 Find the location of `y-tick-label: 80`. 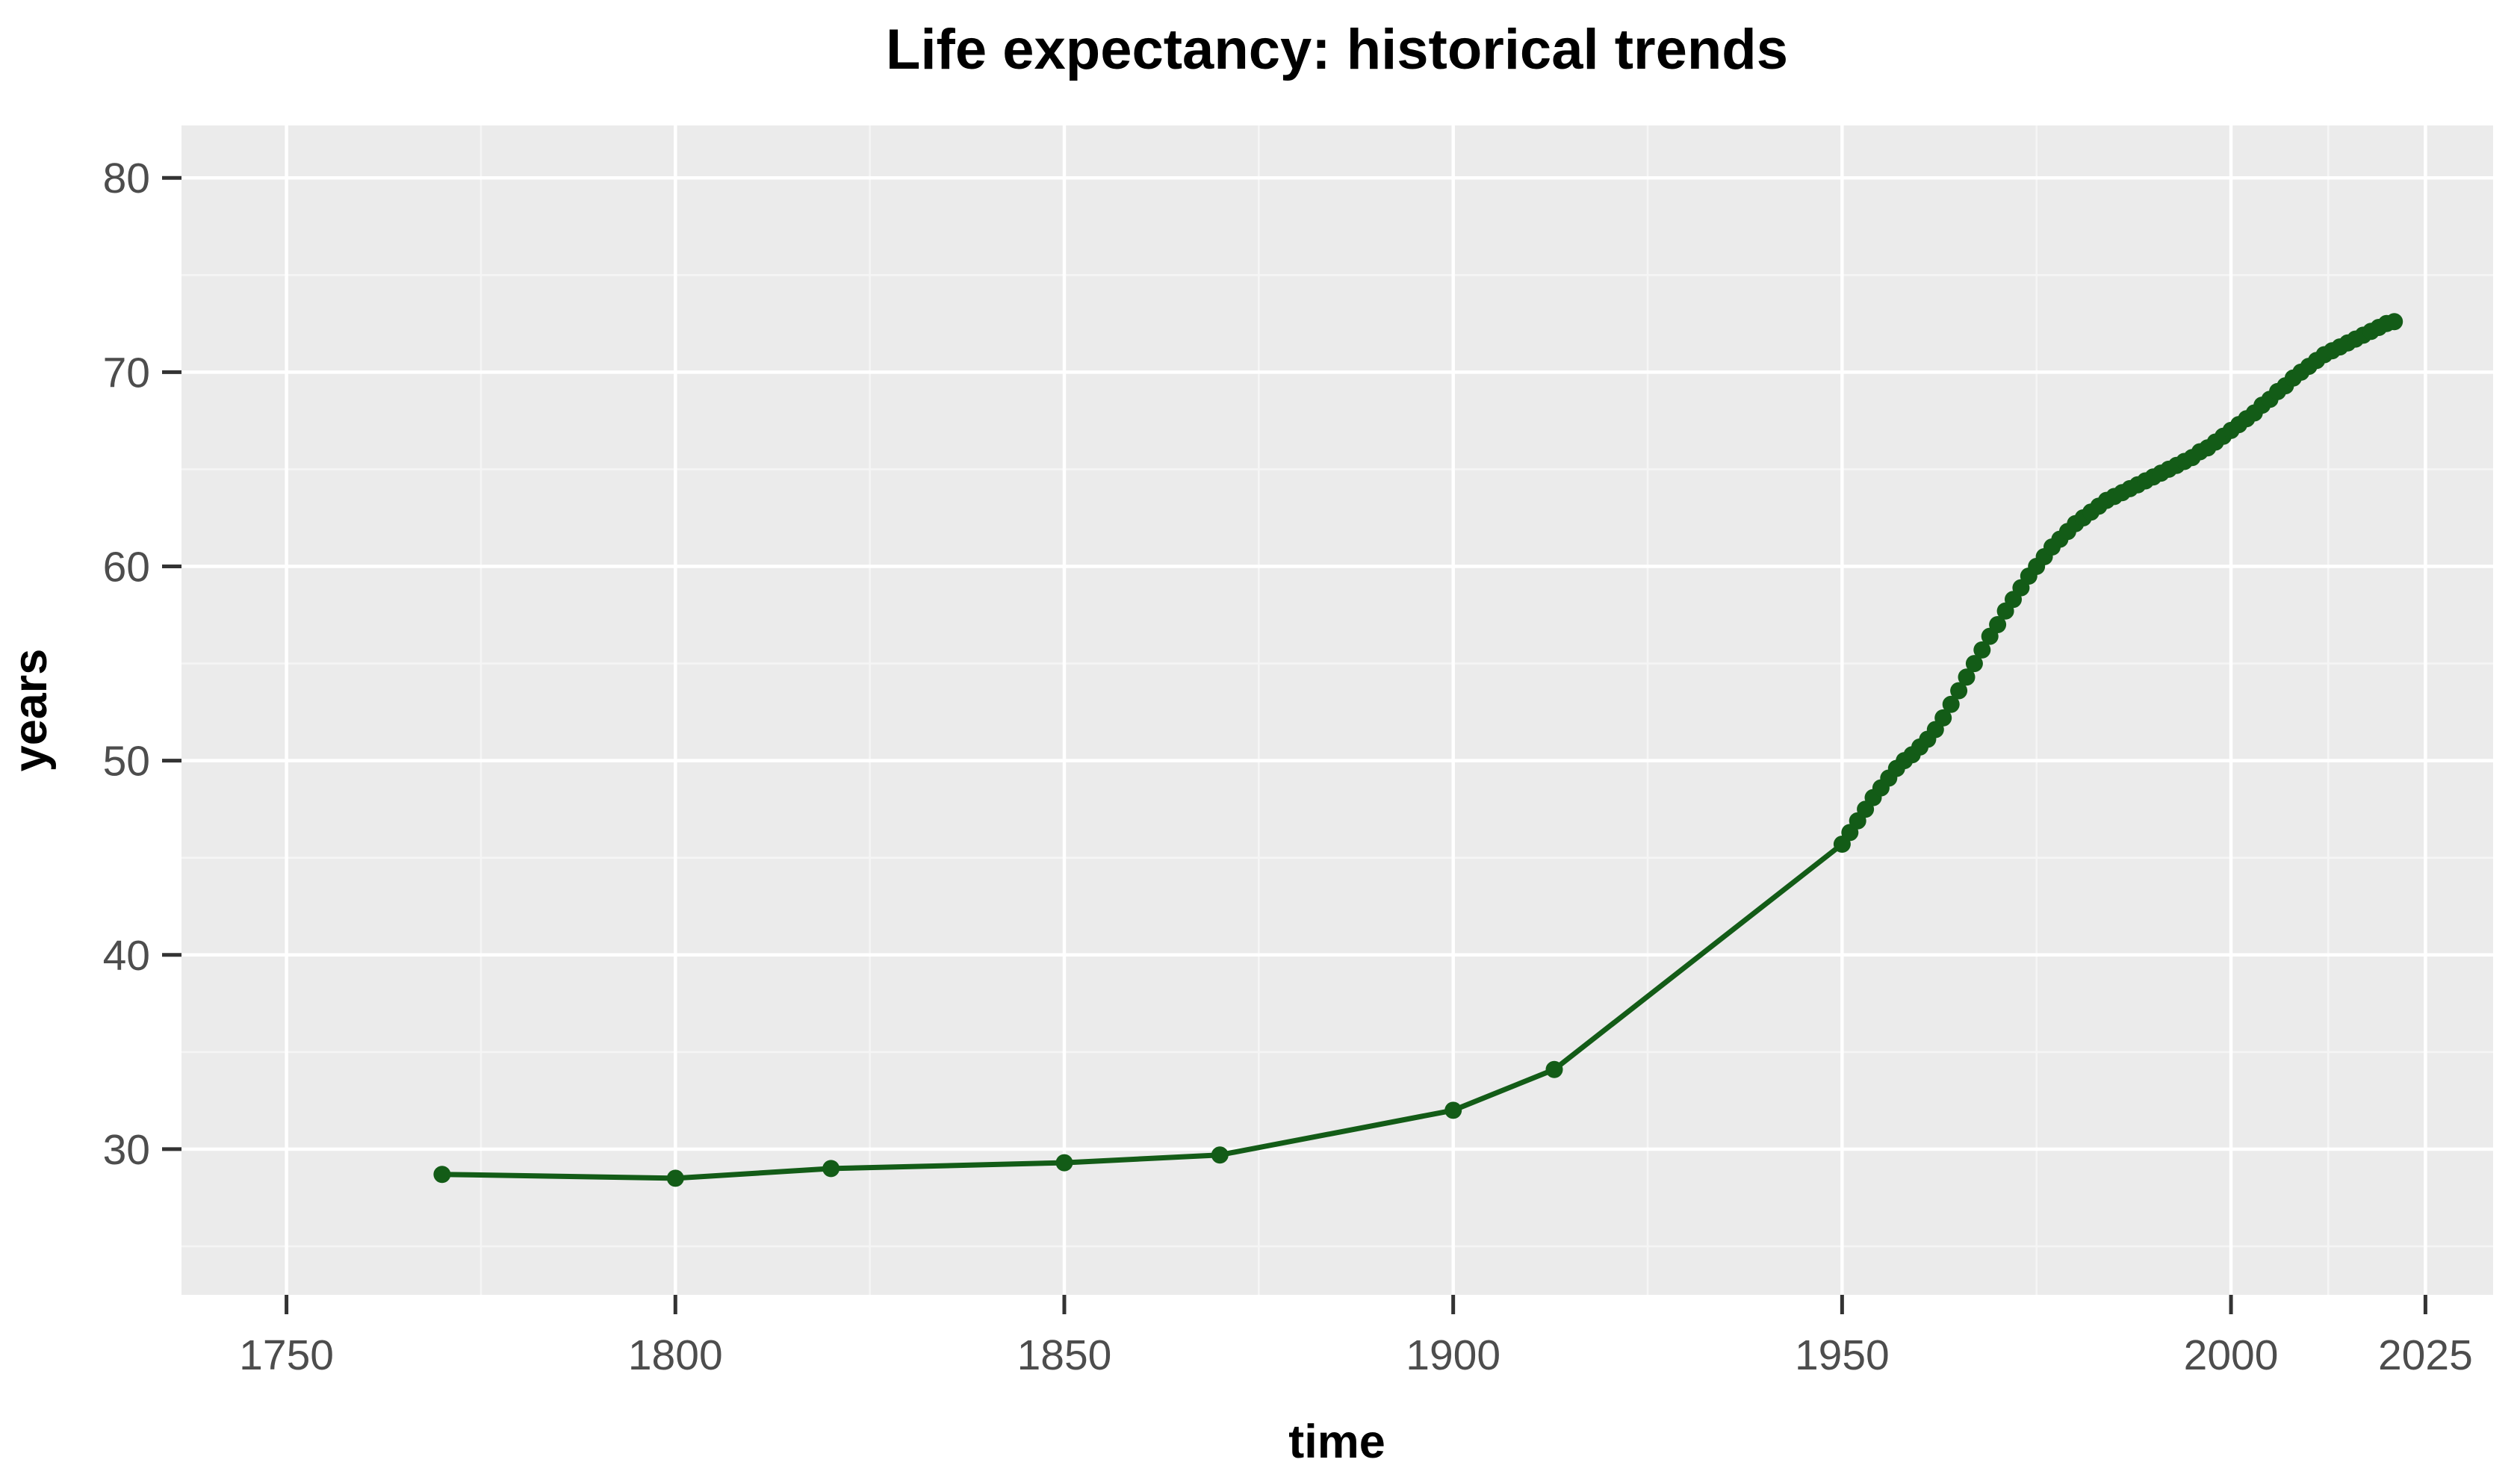

y-tick-label: 80 is located at coordinates (126, 178).